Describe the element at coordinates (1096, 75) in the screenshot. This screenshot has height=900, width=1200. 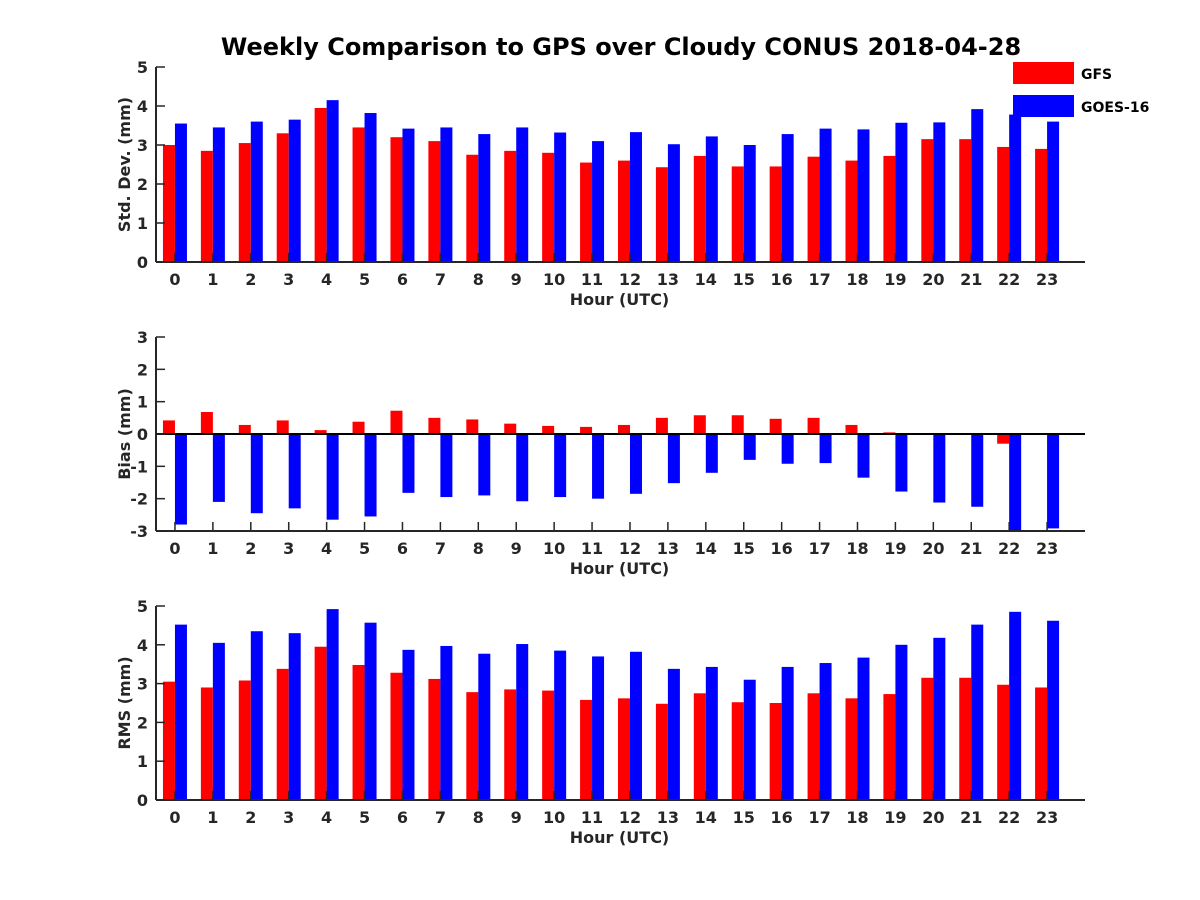
I see `legend-label-gfs: GFS` at that location.